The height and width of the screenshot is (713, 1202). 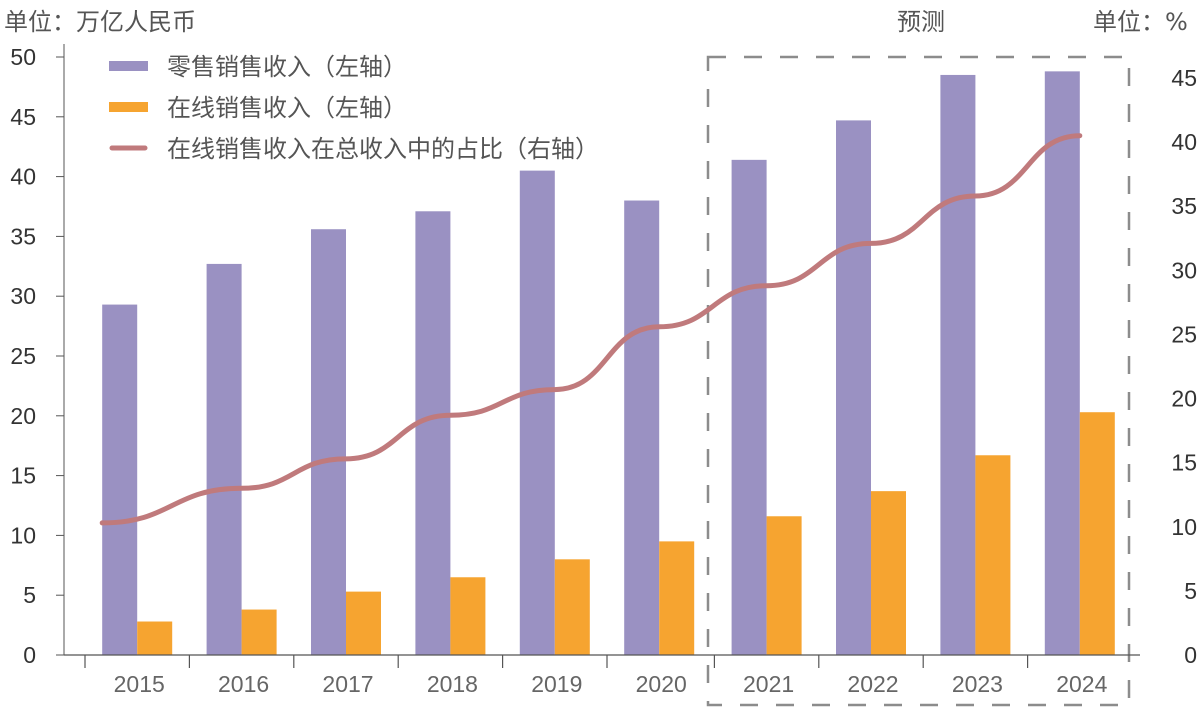 I want to click on x-axis-tick-label: 2018, so click(x=452, y=684).